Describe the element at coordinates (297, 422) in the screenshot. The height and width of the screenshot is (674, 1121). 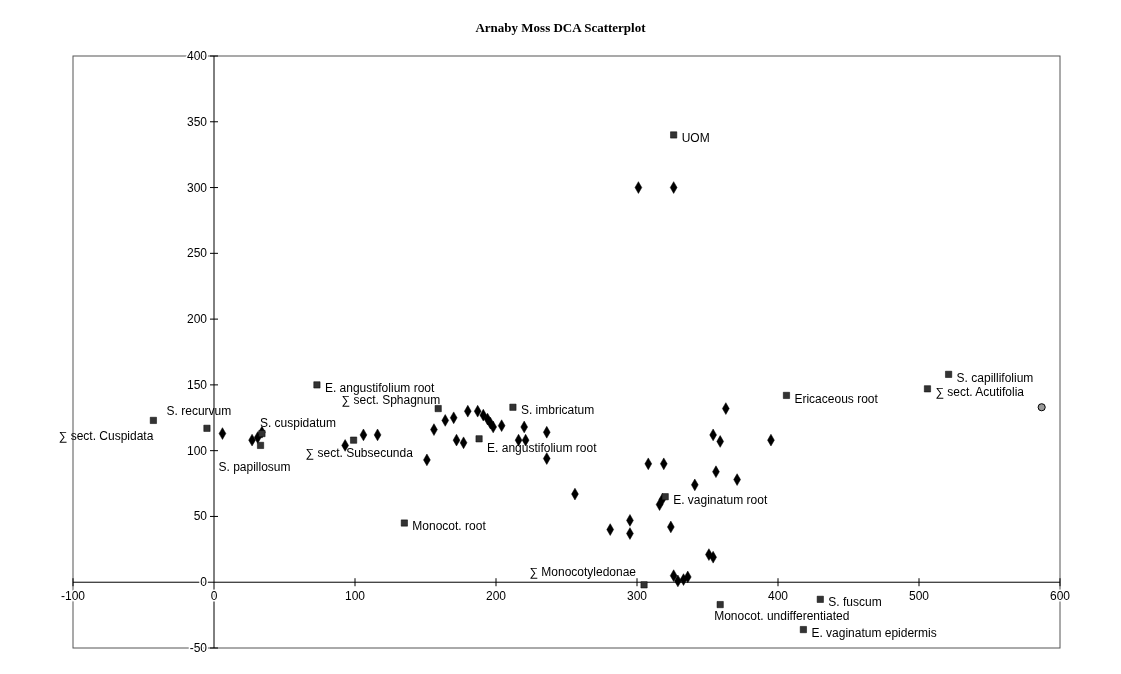
I see `data-label: S. cuspidatum` at that location.